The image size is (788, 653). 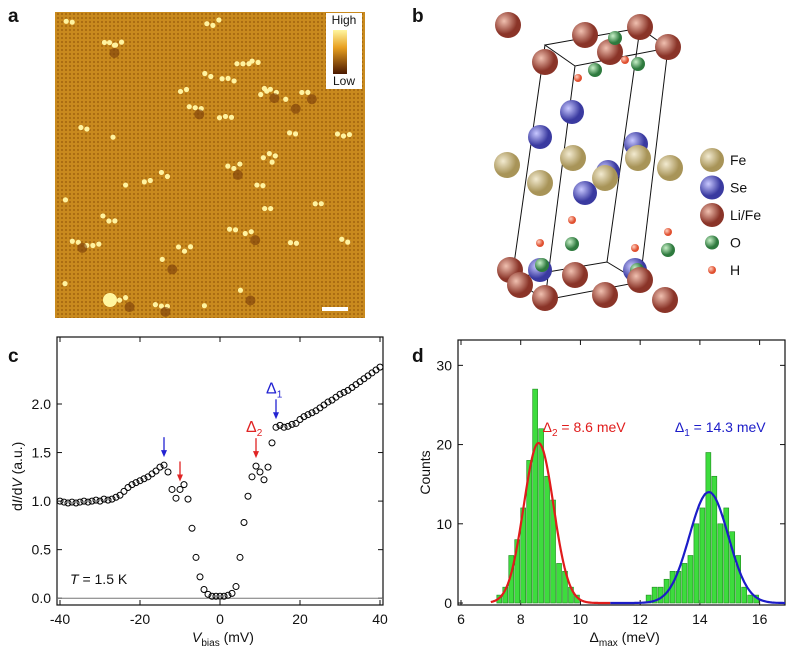 What do you see at coordinates (550, 523) in the screenshot?
I see `fit-curve` at bounding box center [550, 523].